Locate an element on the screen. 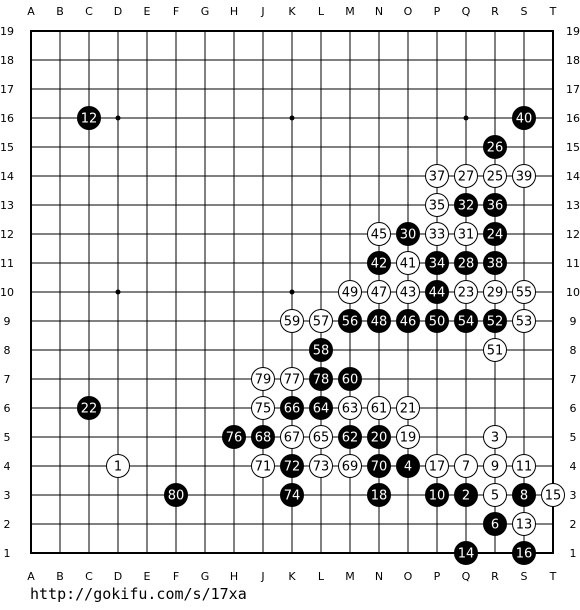 The width and height of the screenshot is (580, 610). column-label: T is located at coordinates (553, 576).